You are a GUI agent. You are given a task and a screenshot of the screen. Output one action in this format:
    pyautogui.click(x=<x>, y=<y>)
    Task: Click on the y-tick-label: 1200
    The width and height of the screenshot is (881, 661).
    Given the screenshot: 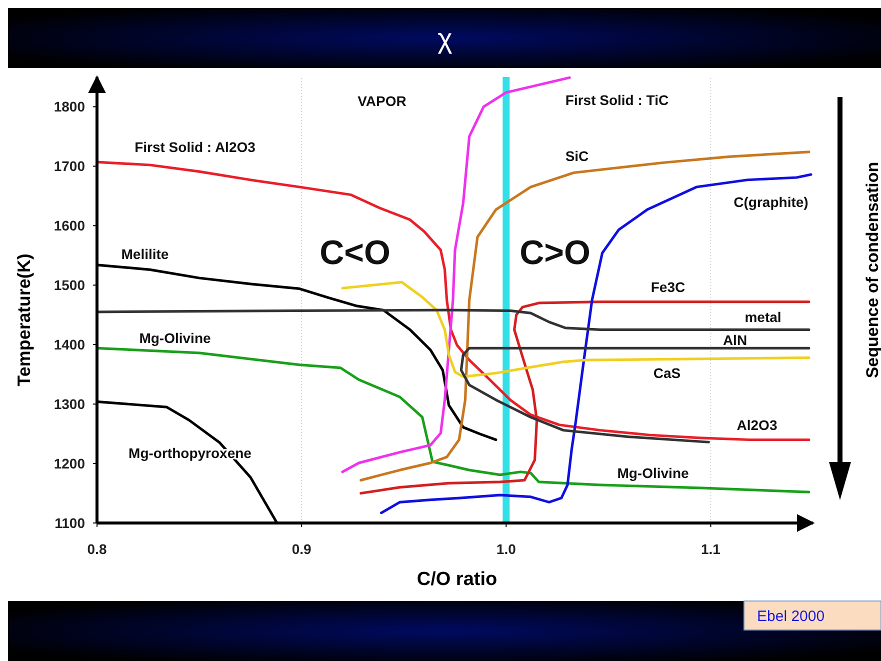 What is the action you would take?
    pyautogui.click(x=70, y=463)
    